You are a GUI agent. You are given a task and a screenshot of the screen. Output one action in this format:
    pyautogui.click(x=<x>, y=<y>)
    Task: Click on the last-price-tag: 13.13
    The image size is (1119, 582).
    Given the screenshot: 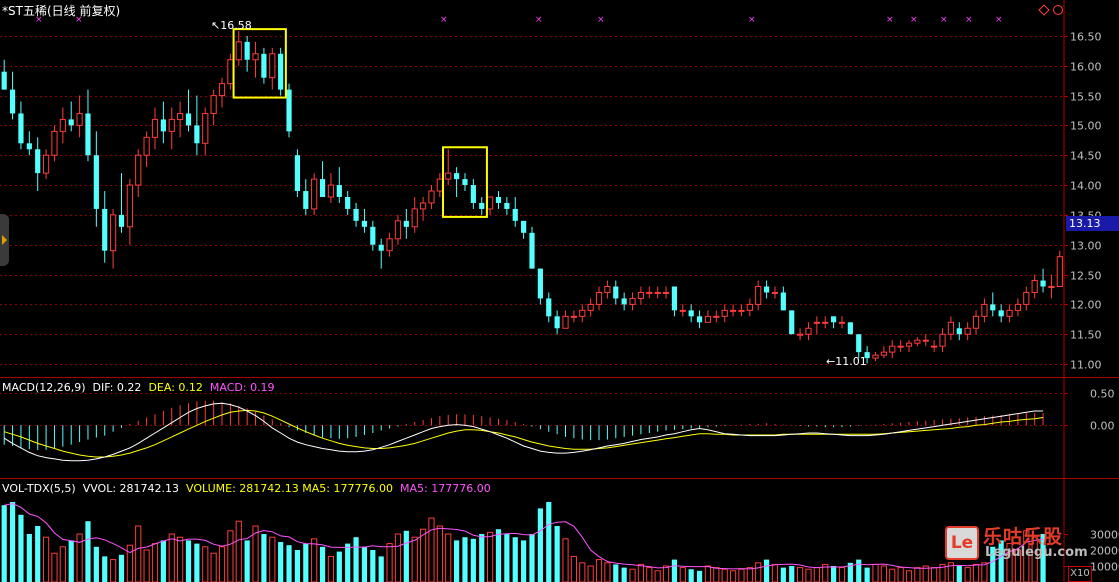 What is the action you would take?
    pyautogui.click(x=1092, y=223)
    